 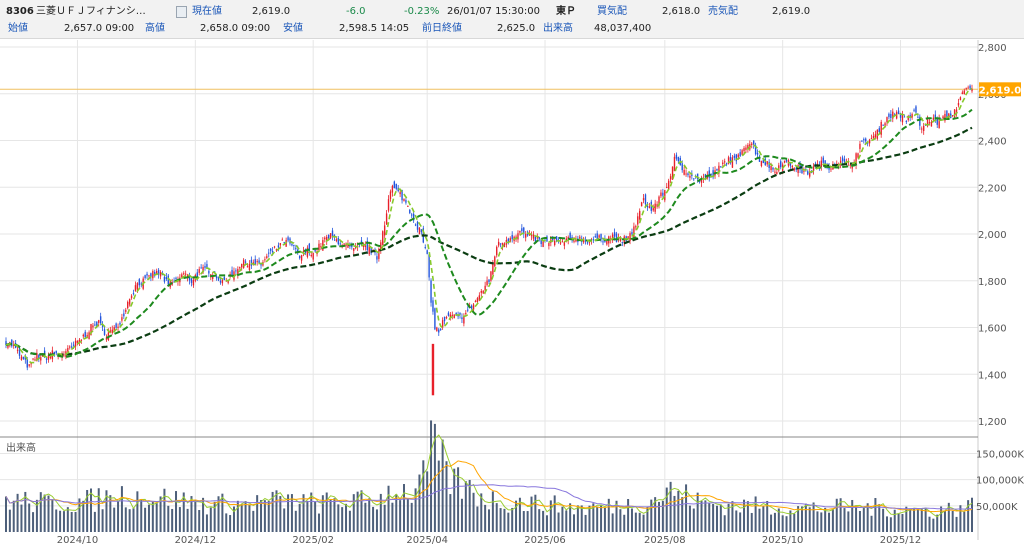 I want to click on list-icon, so click(x=181, y=12).